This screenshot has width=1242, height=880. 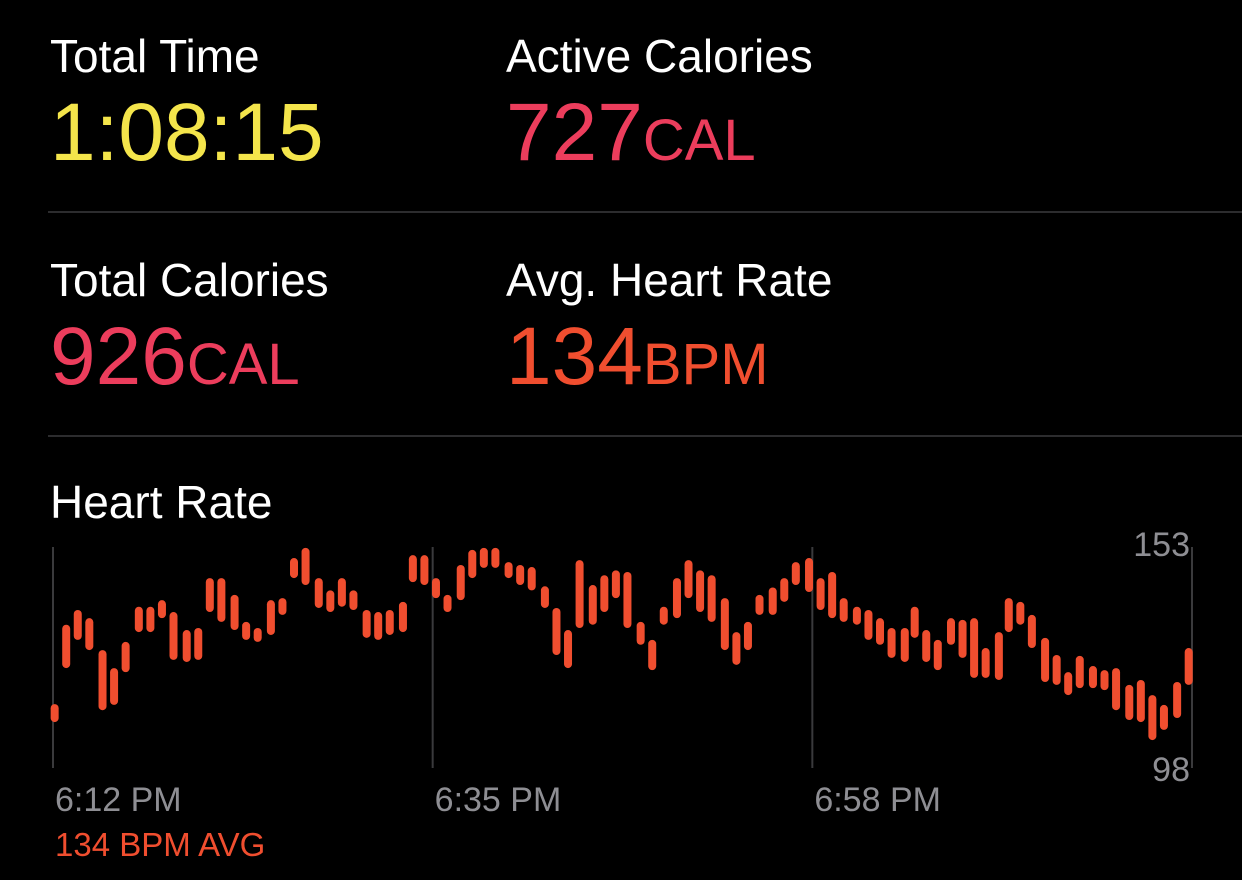 What do you see at coordinates (189, 280) in the screenshot?
I see `metric-label: Total Calories` at bounding box center [189, 280].